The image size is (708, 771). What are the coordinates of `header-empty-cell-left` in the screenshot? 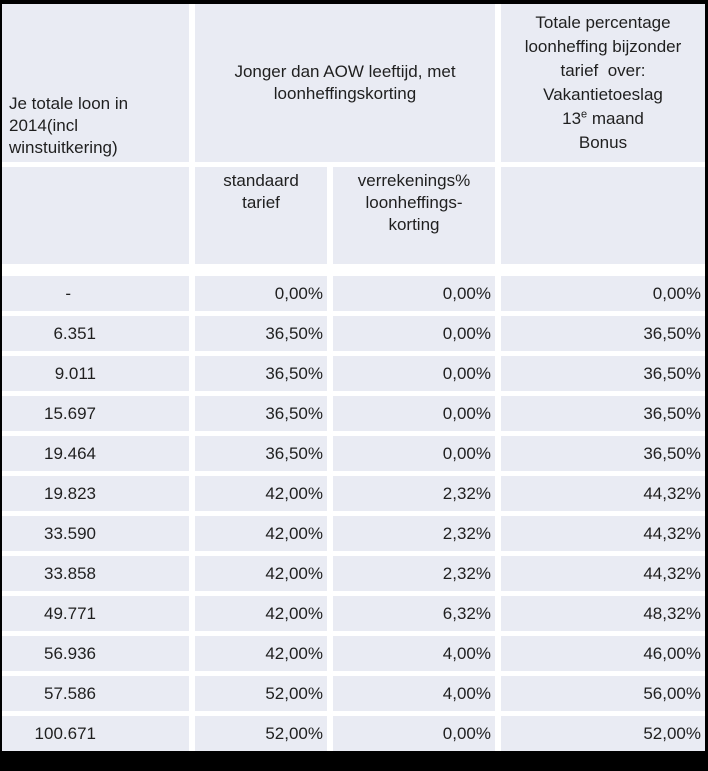 It's located at (95, 215).